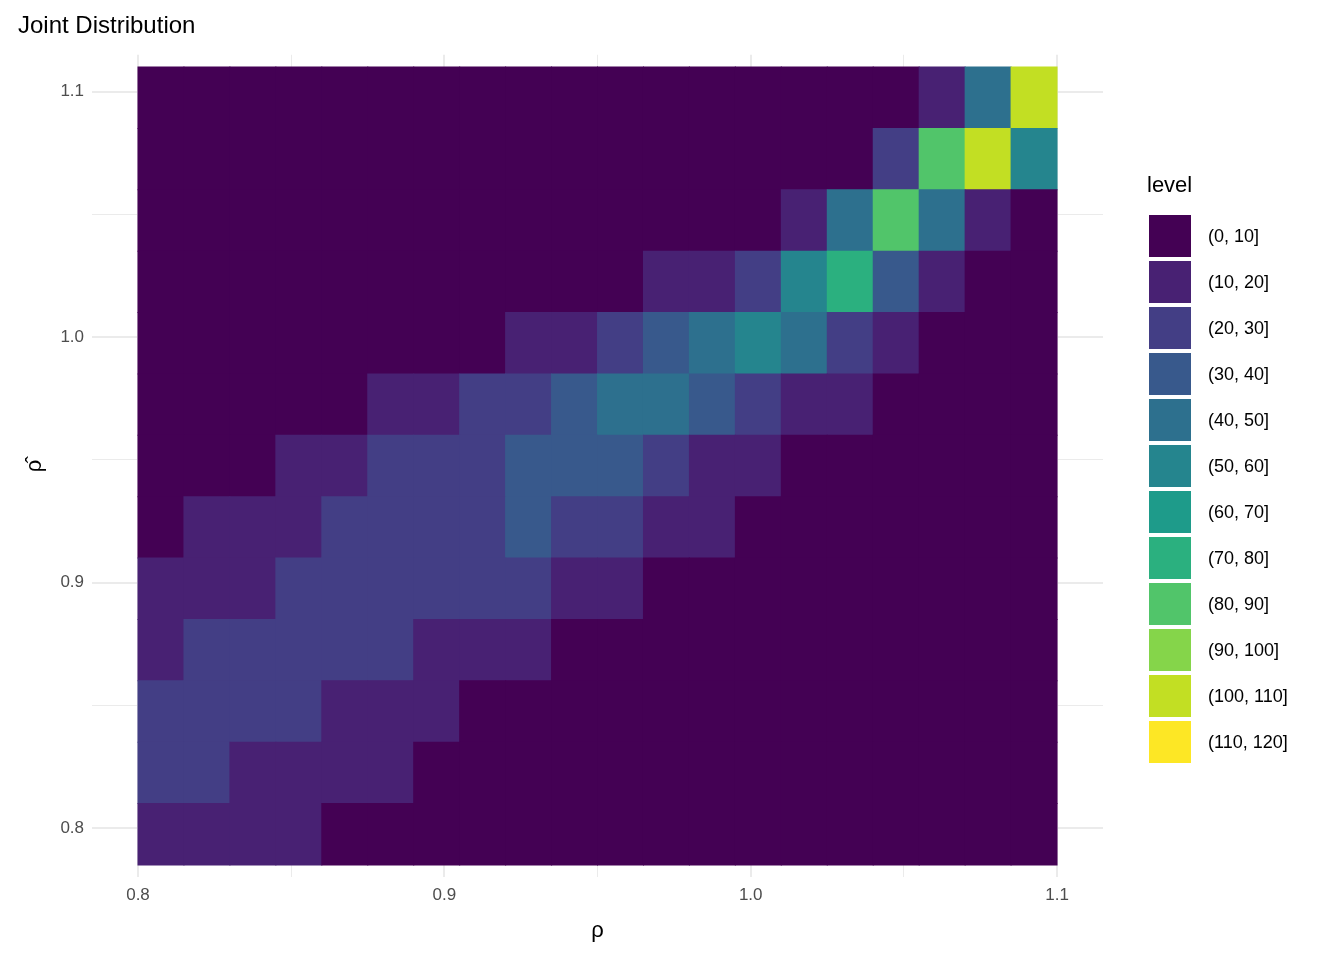 This screenshot has height=960, width=1344. I want to click on color-bar-label: (90, 100], so click(1244, 649).